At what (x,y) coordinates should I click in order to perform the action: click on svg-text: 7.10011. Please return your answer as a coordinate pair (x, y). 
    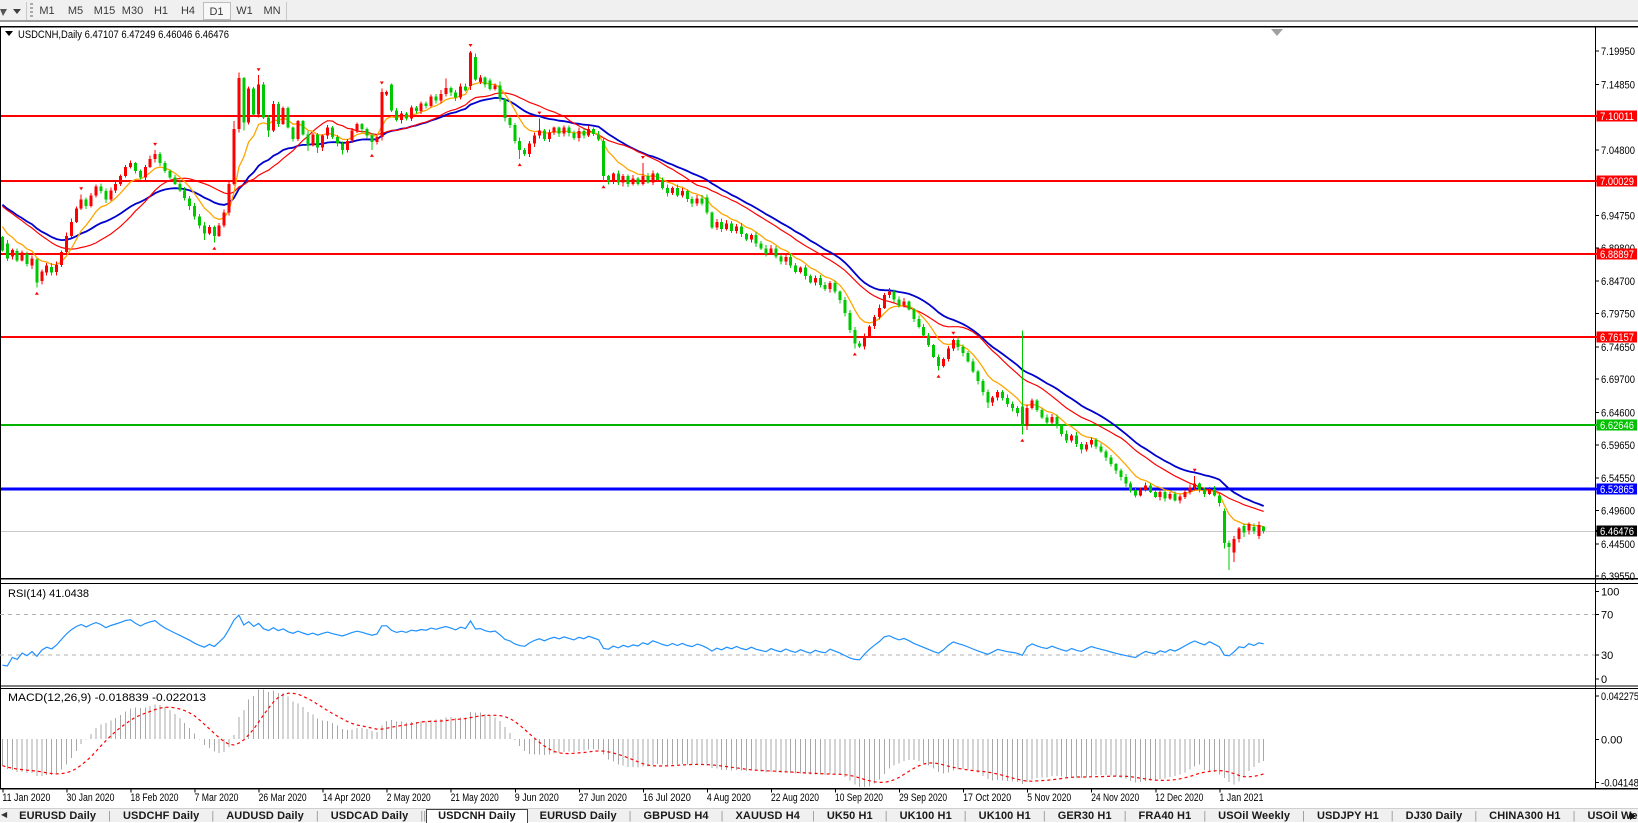
    Looking at the image, I should click on (1617, 117).